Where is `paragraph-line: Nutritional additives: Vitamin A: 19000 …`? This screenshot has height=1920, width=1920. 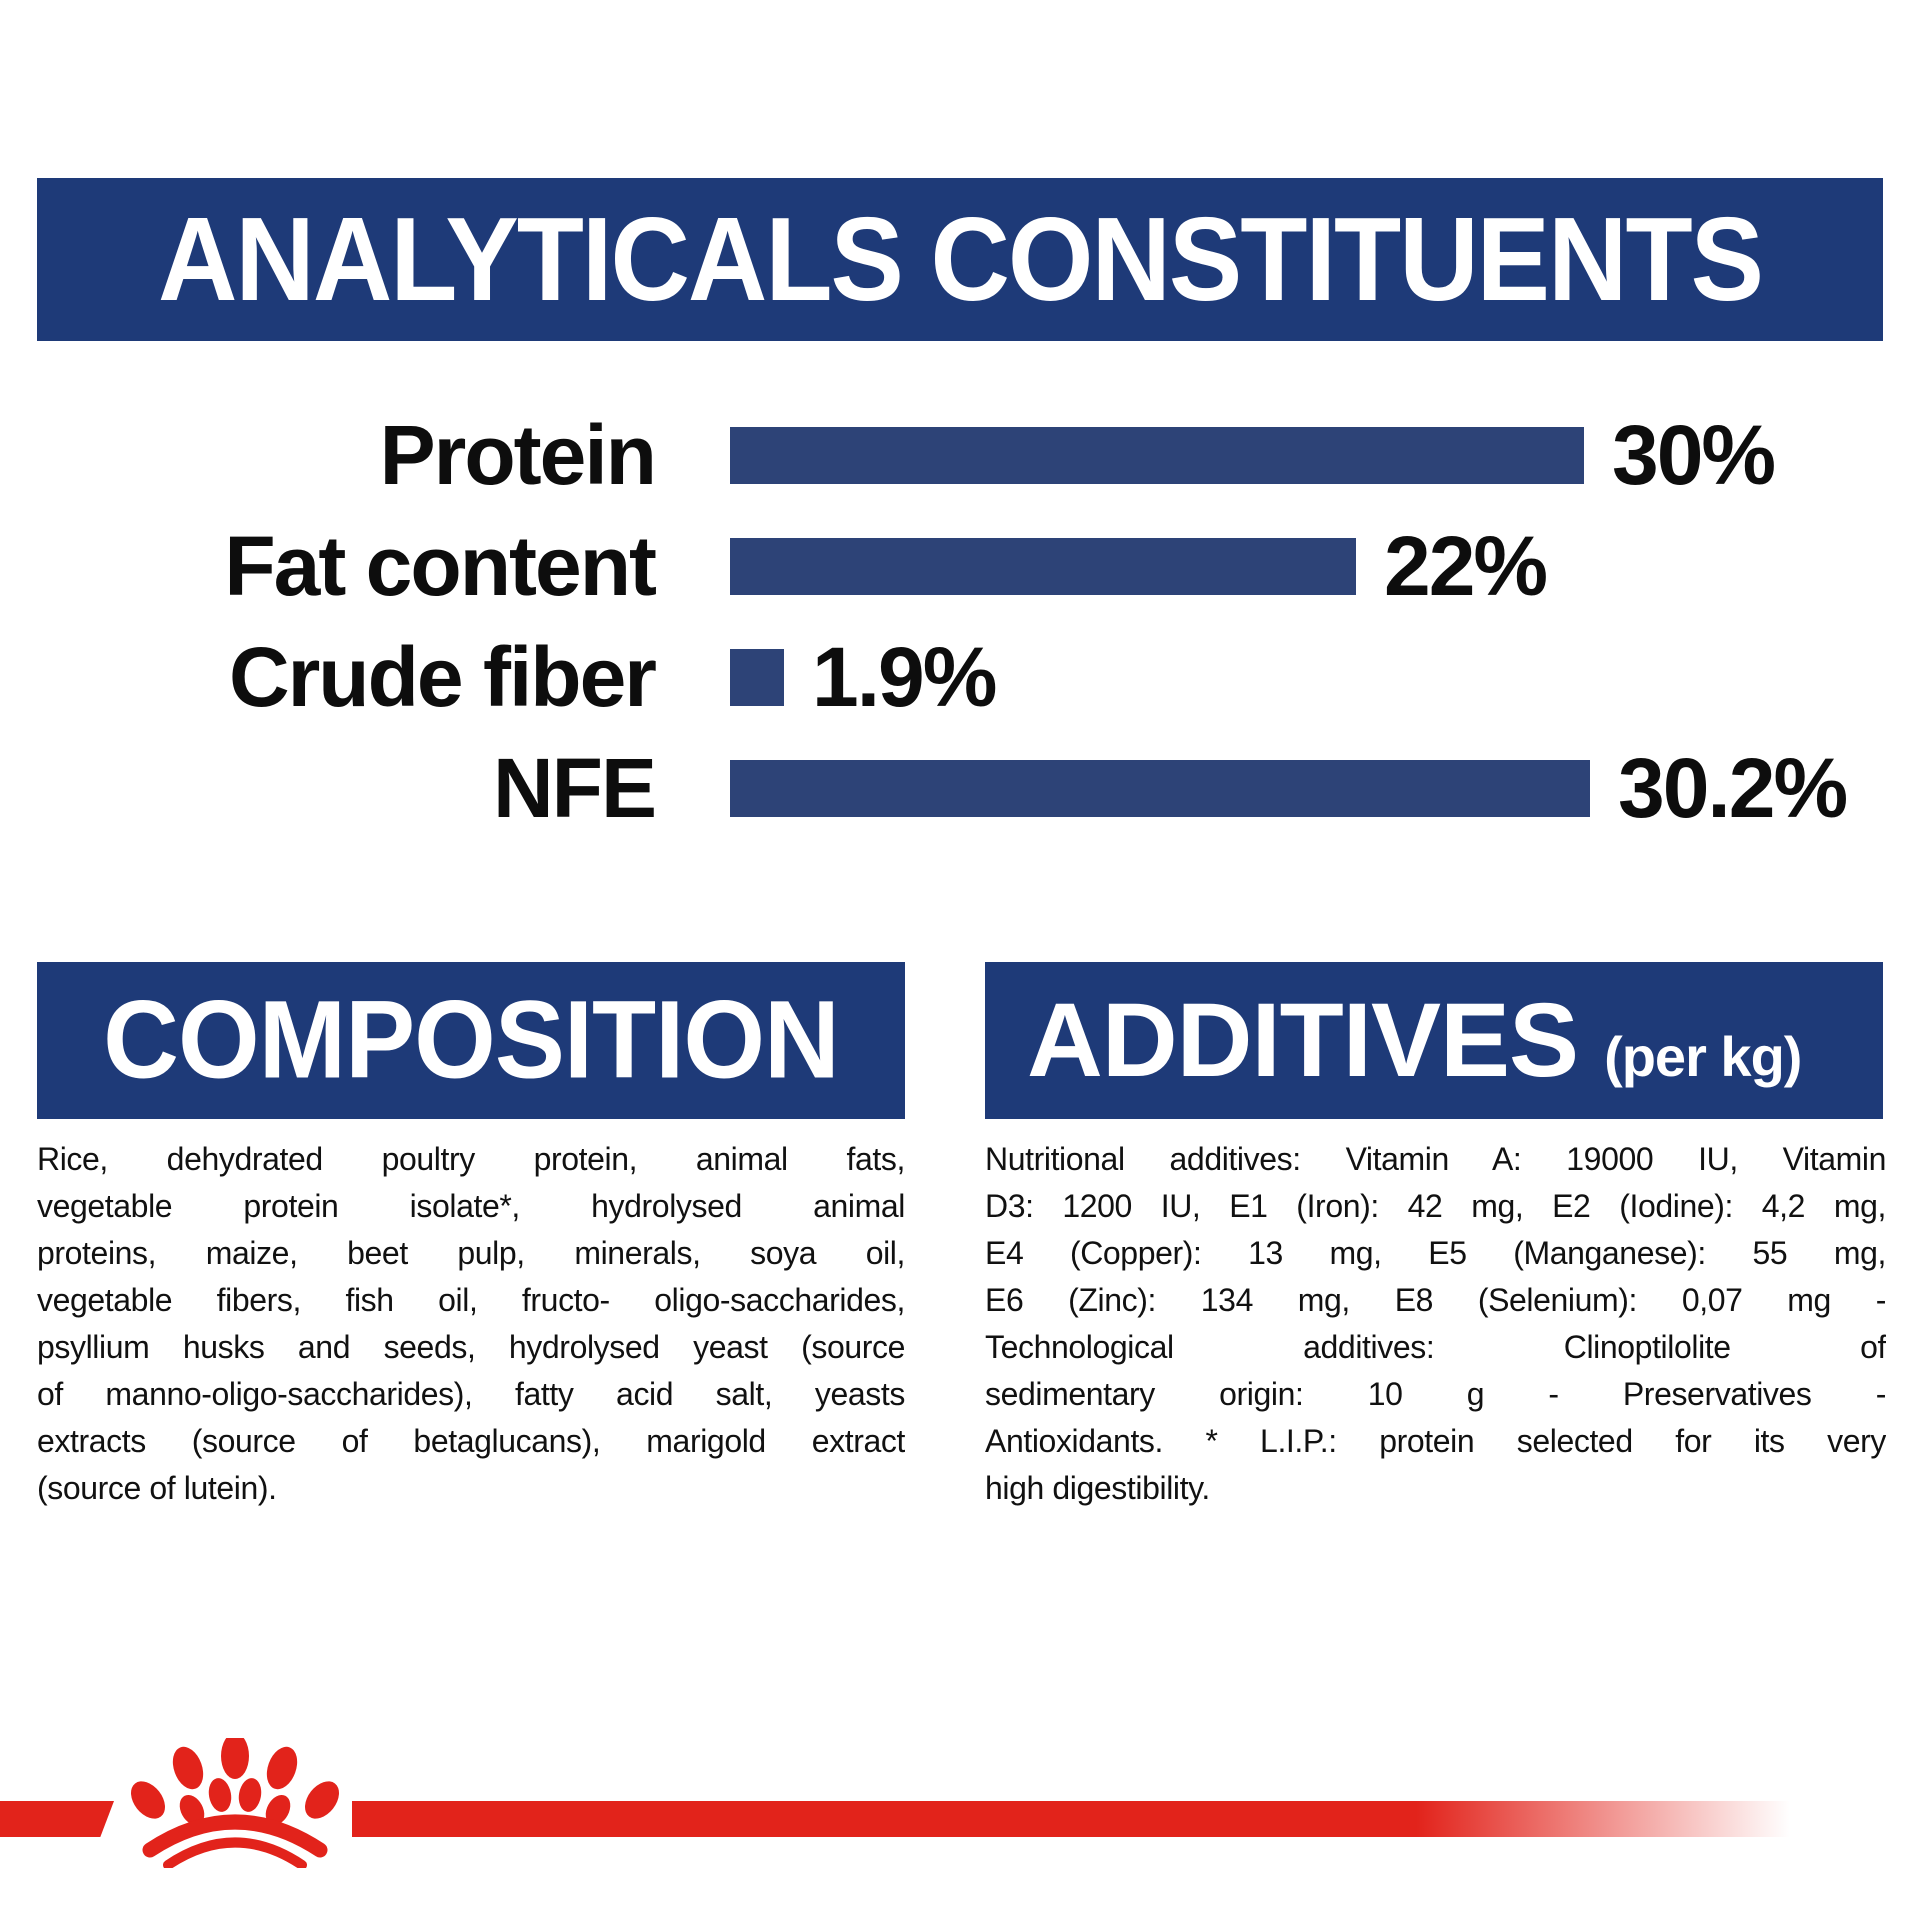 paragraph-line: Nutritional additives: Vitamin A: 19000 … is located at coordinates (1435, 1159).